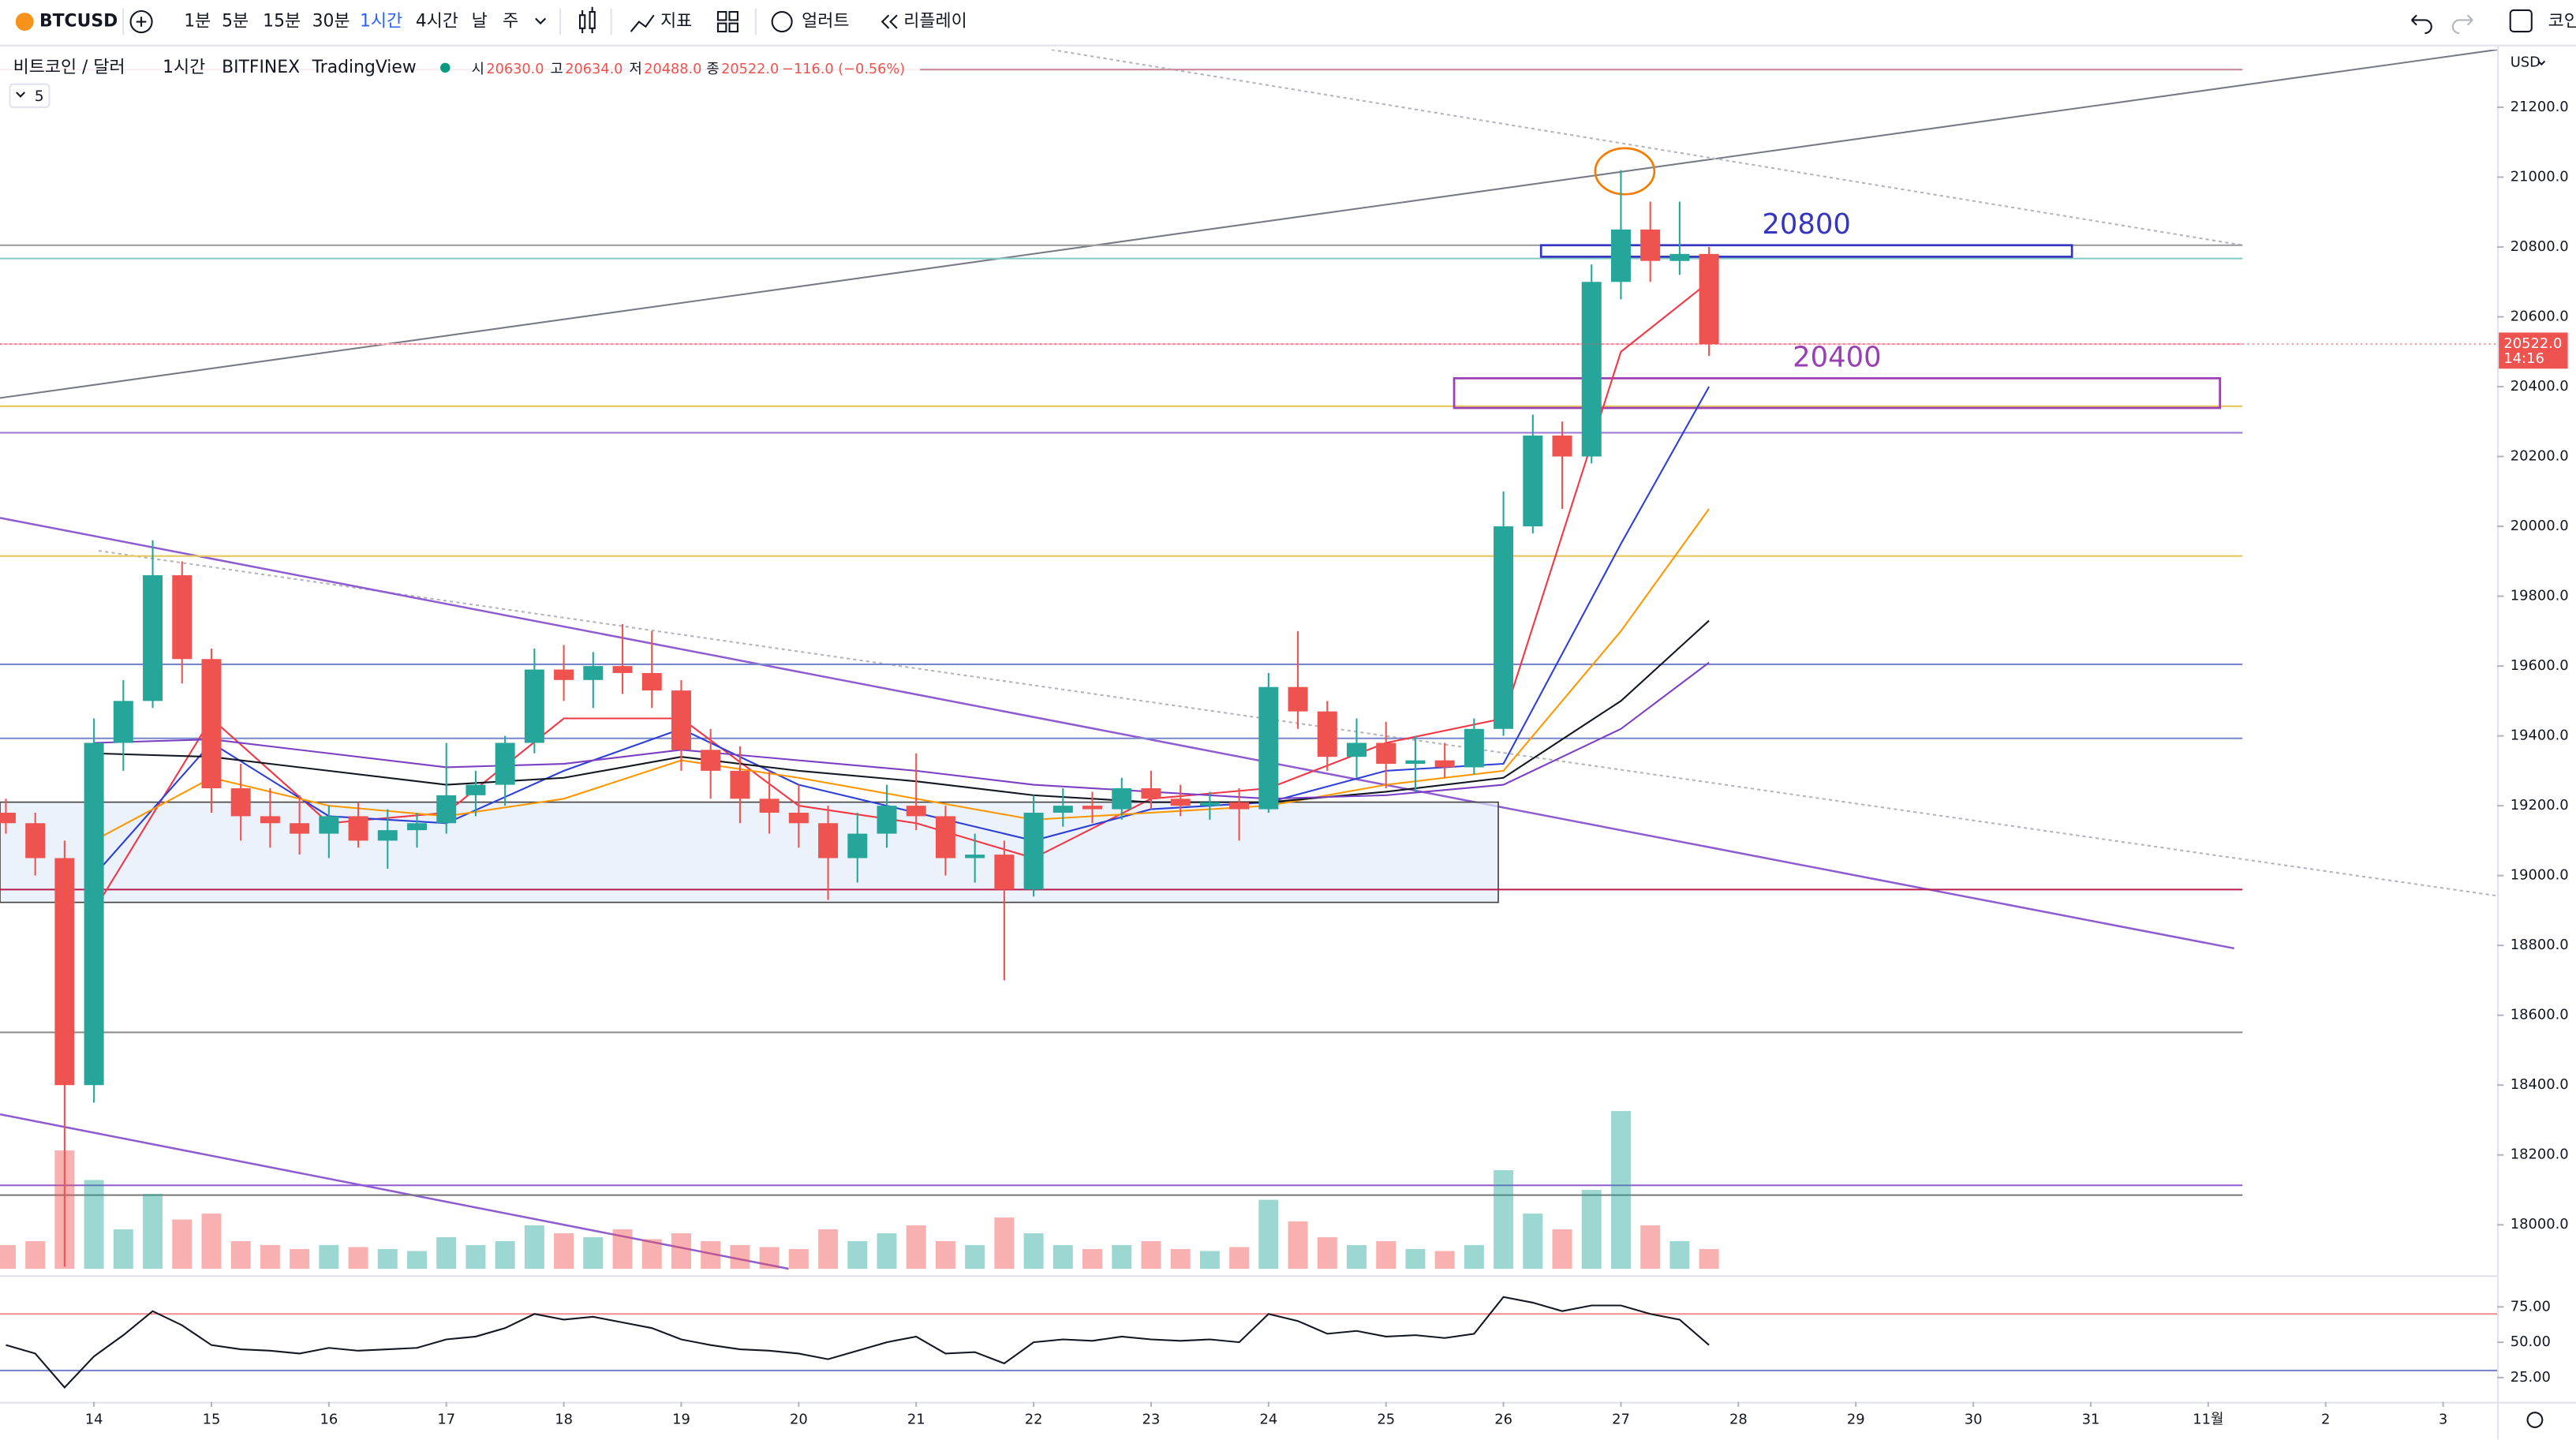  What do you see at coordinates (676, 22) in the screenshot?
I see `indicators-button: 지표` at bounding box center [676, 22].